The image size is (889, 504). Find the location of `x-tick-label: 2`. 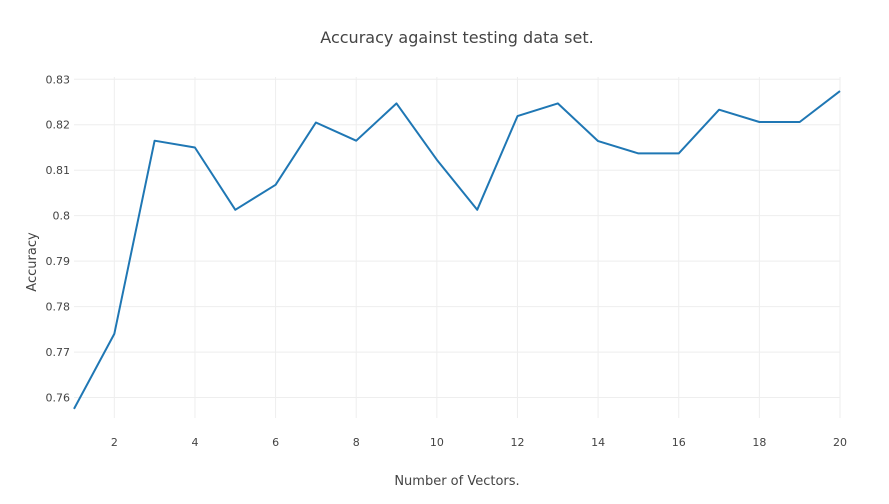

x-tick-label: 2 is located at coordinates (114, 442).